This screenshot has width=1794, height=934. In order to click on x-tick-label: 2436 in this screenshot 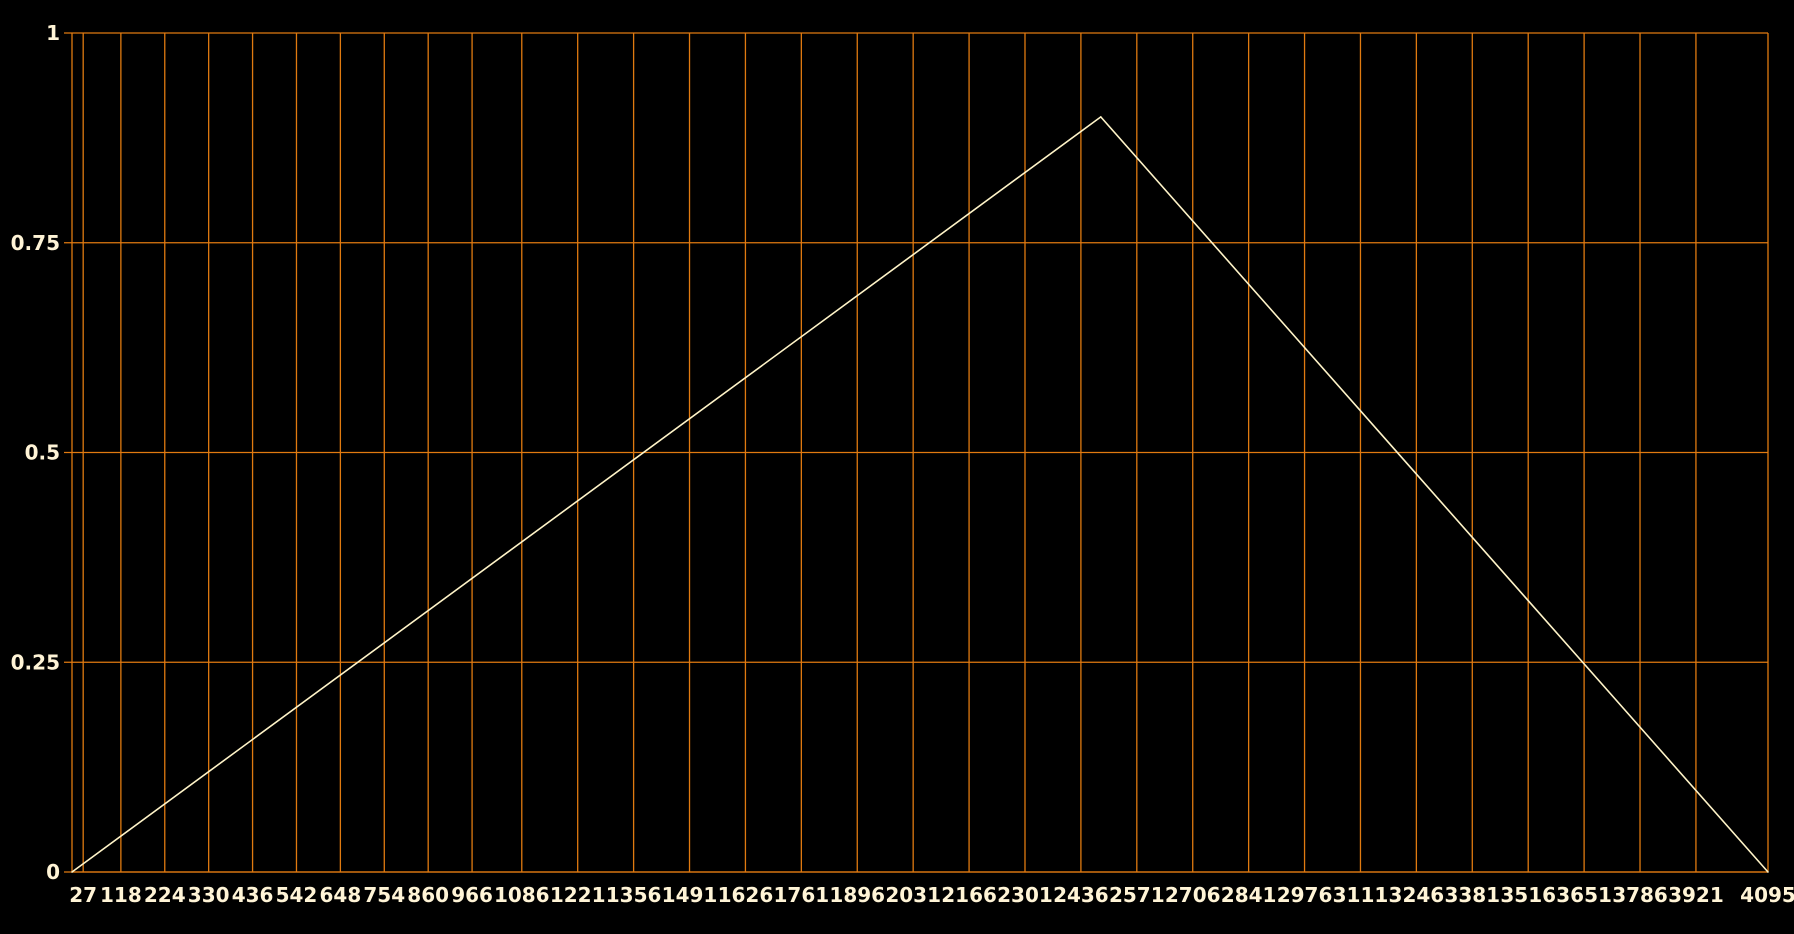, I will do `click(1081, 895)`.